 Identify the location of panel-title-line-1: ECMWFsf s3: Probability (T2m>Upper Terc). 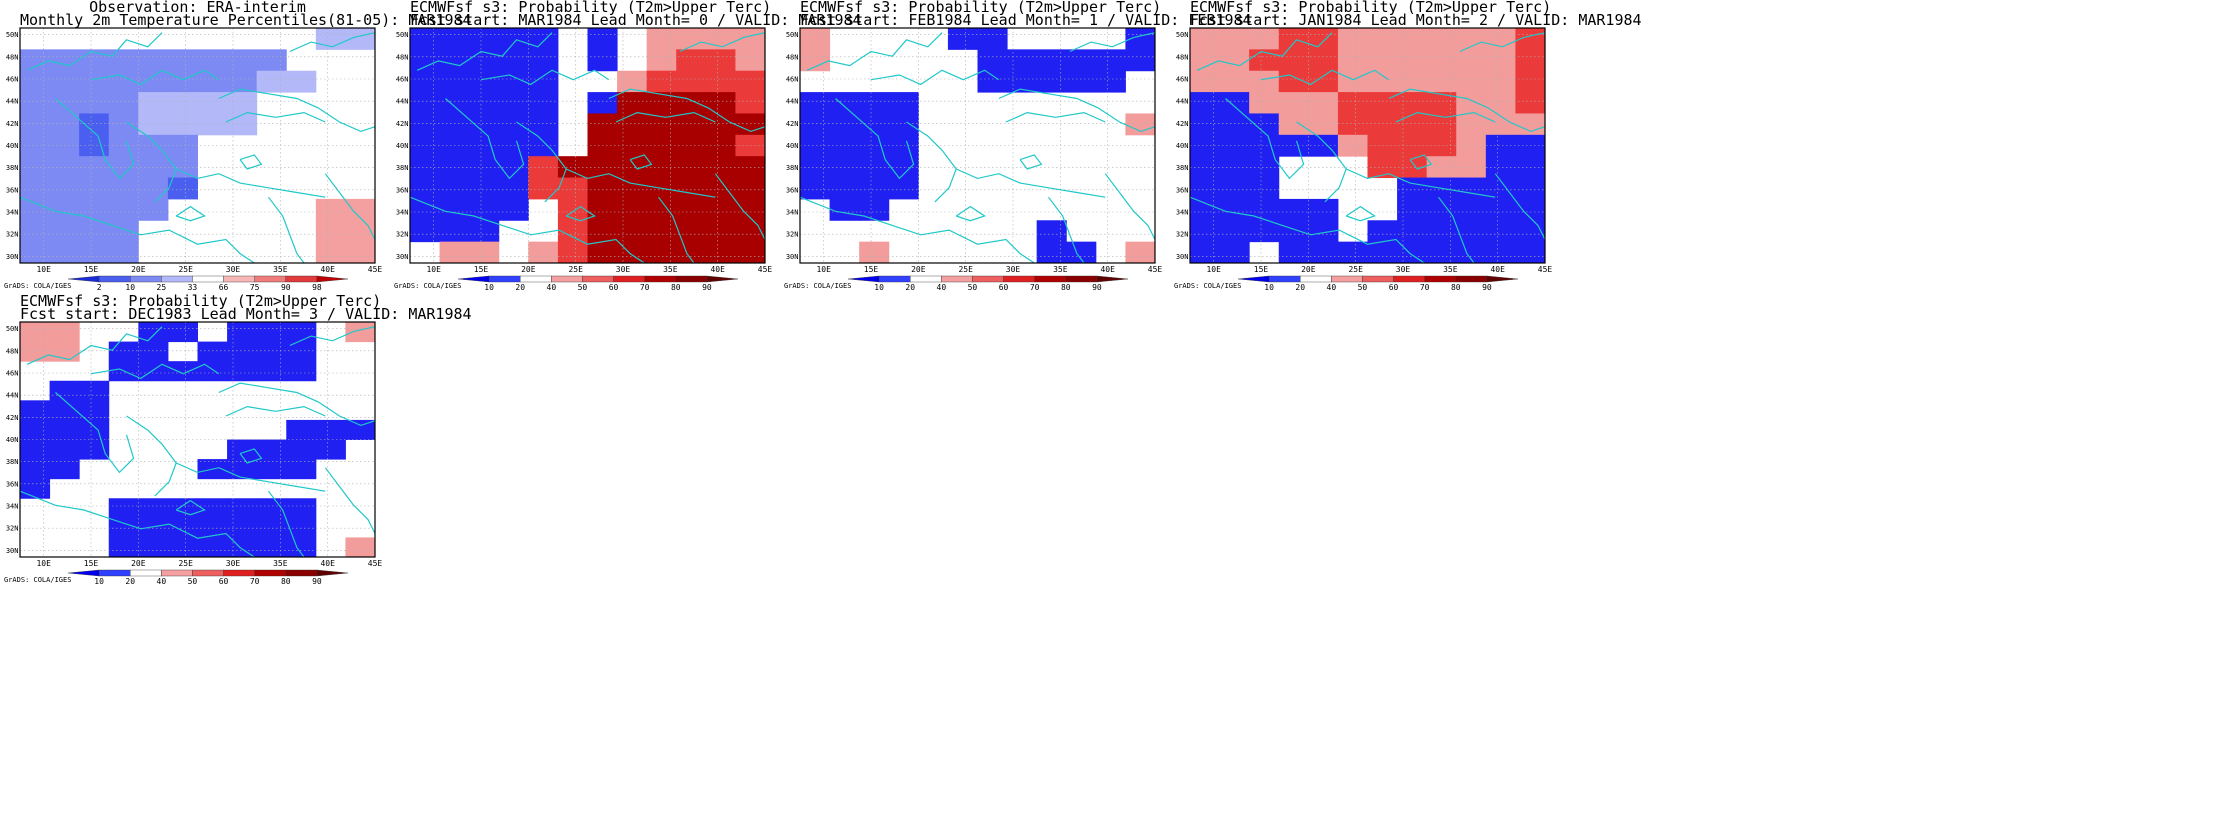
(591, 8).